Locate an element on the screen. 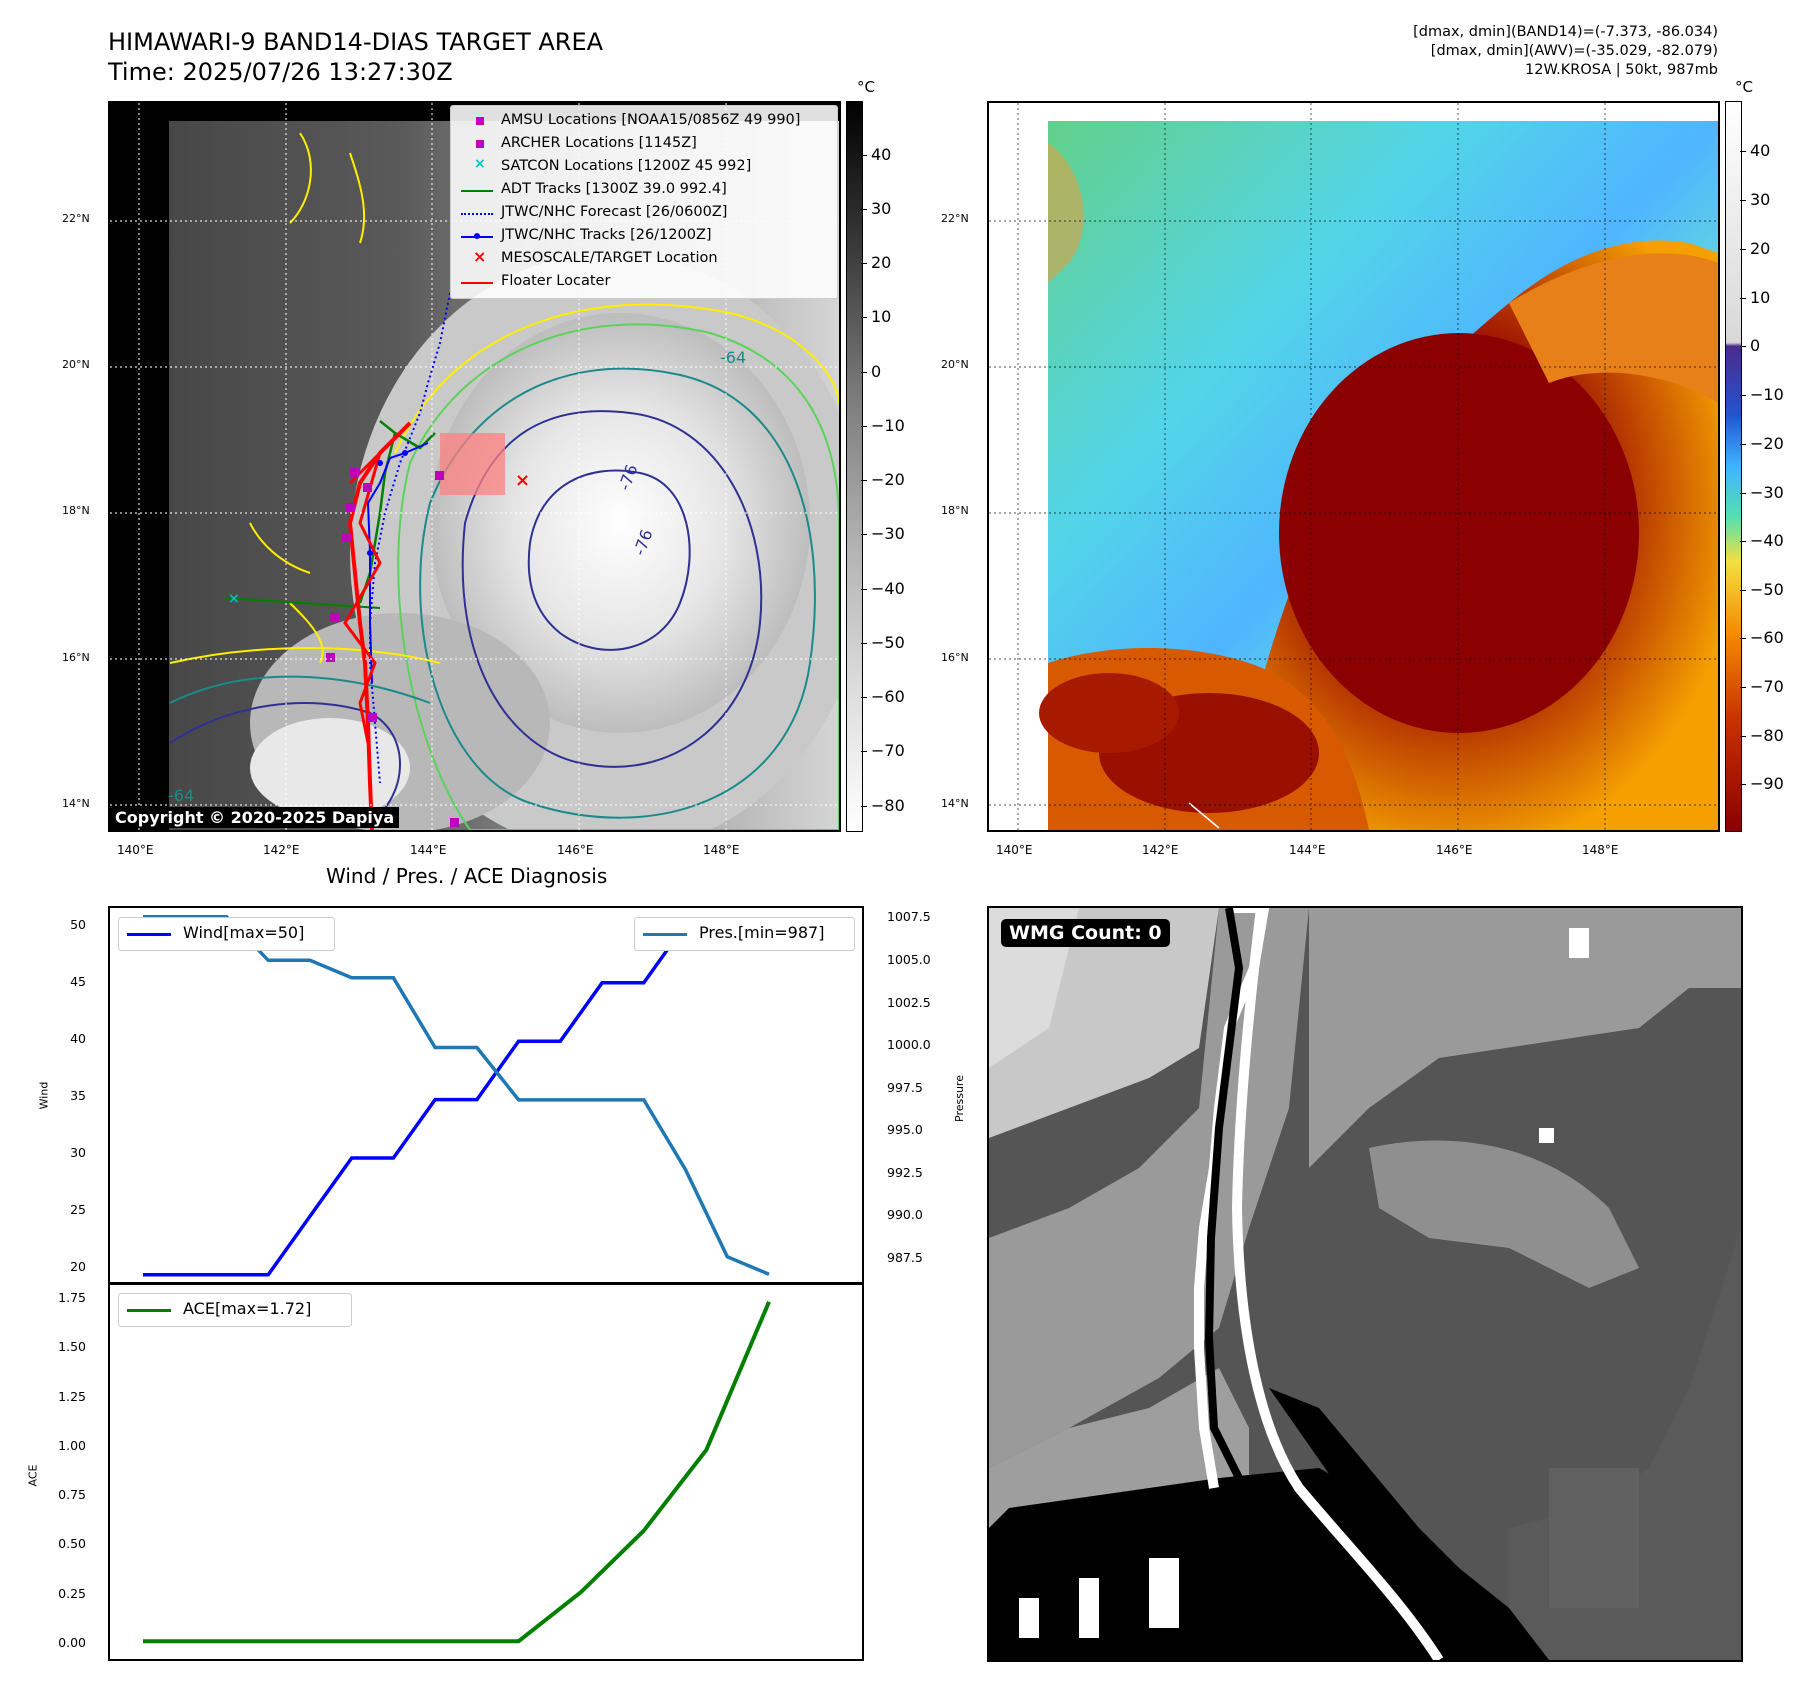 Image resolution: width=1801 pixels, height=1690 pixels. ace-legend: ACE[max=1.72] is located at coordinates (235, 1310).